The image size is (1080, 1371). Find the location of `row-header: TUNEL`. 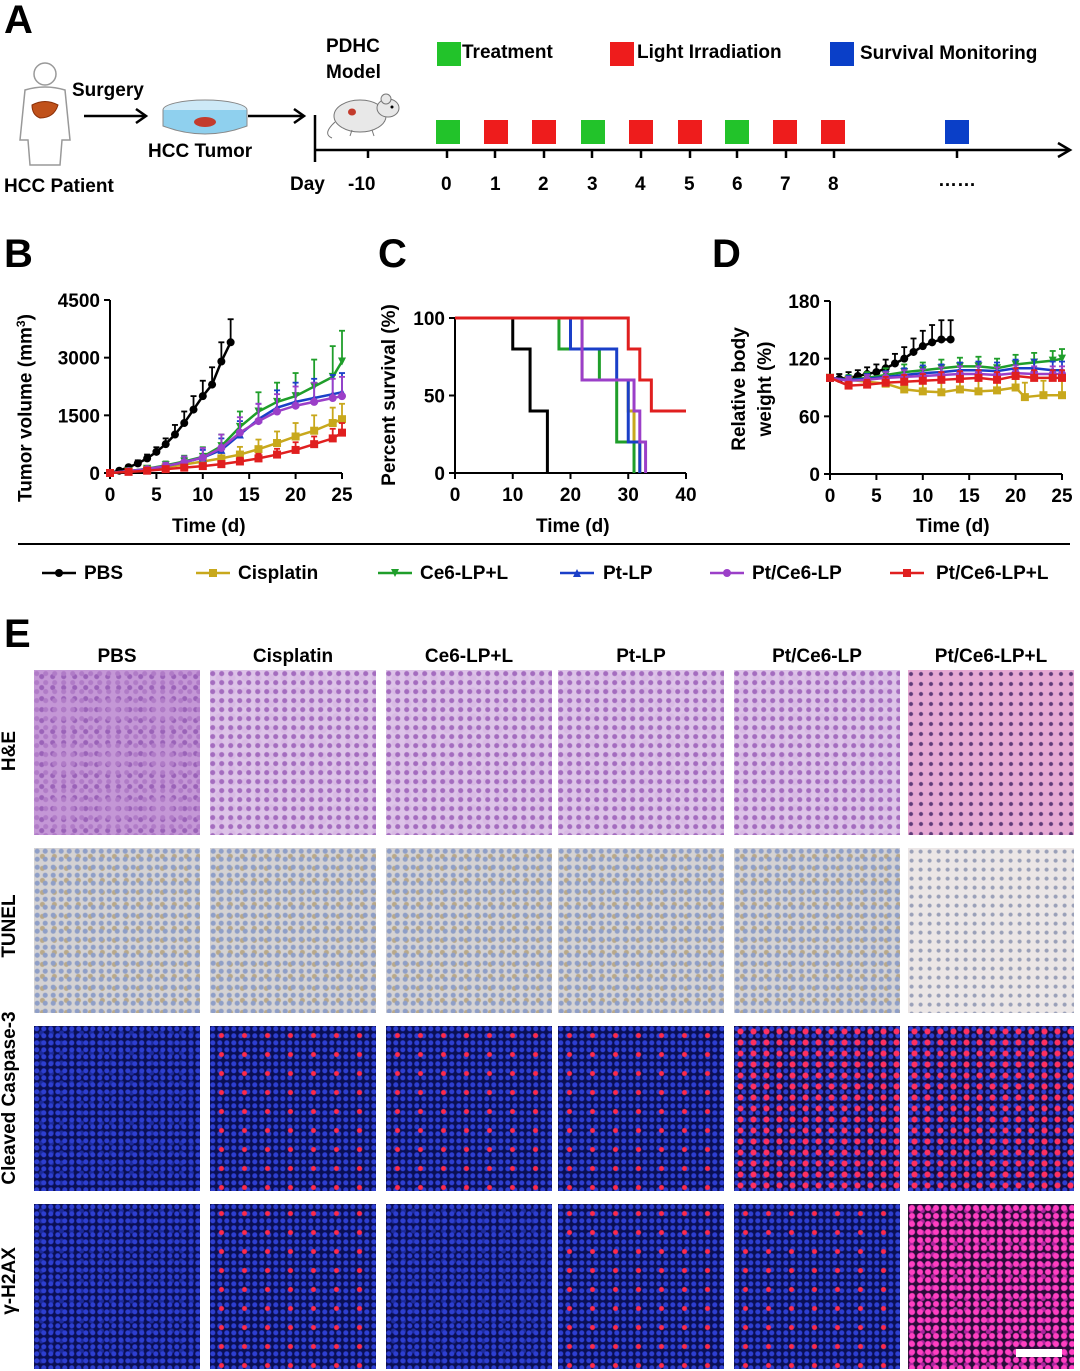

row-header: TUNEL is located at coordinates (10, 926).